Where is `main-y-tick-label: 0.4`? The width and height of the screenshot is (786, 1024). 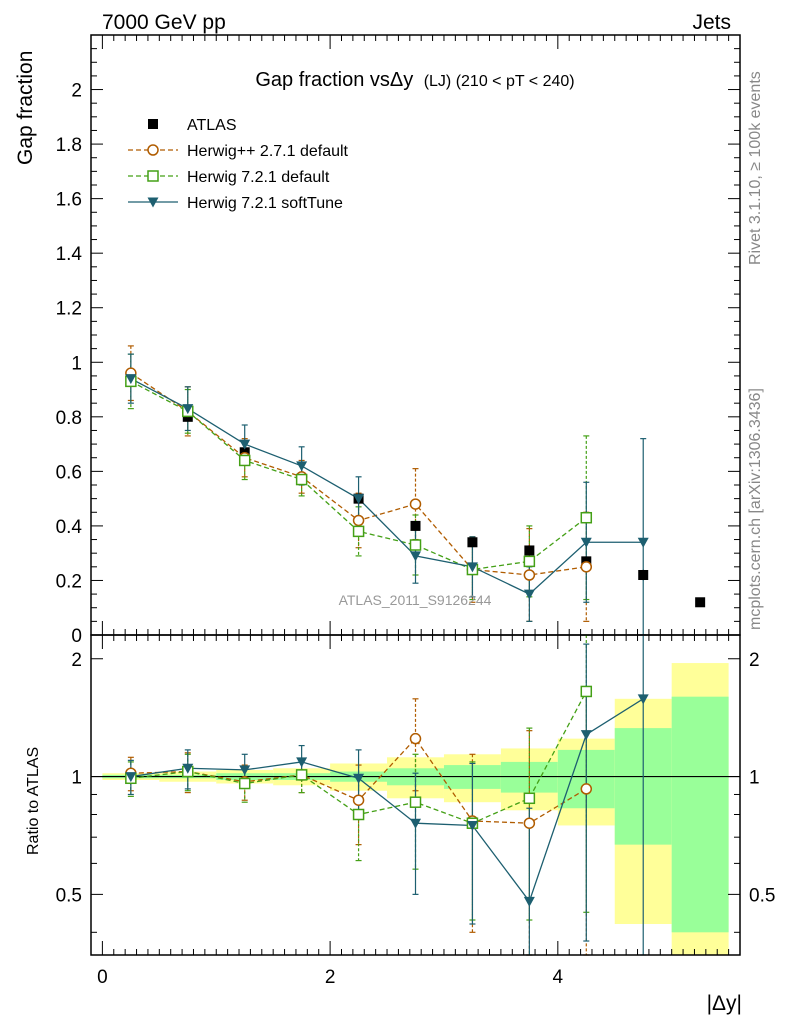 main-y-tick-label: 0.4 is located at coordinates (69, 527).